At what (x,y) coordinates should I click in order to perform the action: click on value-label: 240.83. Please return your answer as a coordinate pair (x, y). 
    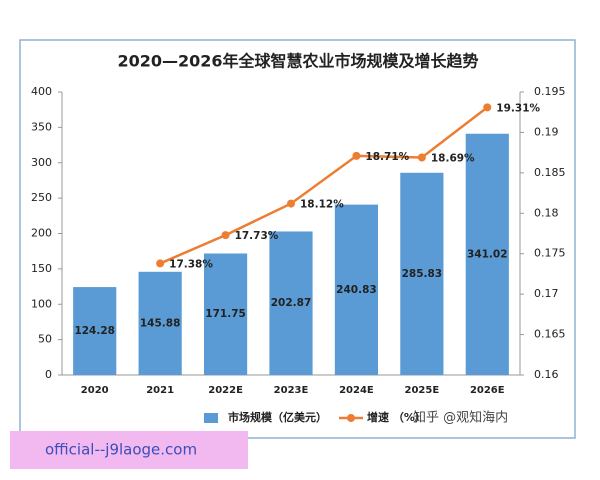
    Looking at the image, I should click on (356, 290).